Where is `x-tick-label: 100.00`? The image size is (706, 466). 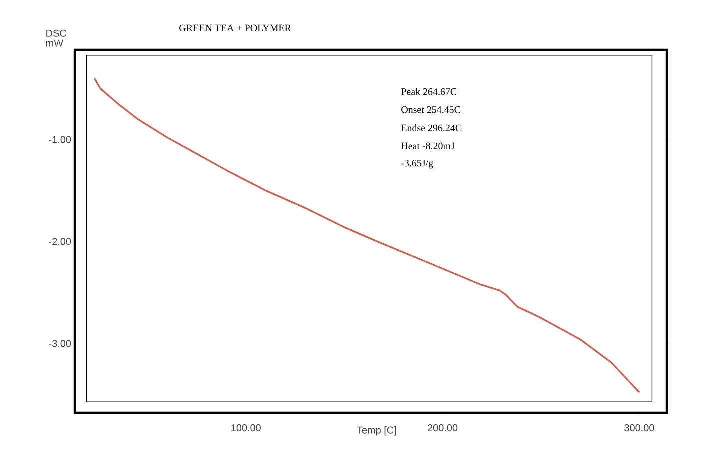 x-tick-label: 100.00 is located at coordinates (246, 428).